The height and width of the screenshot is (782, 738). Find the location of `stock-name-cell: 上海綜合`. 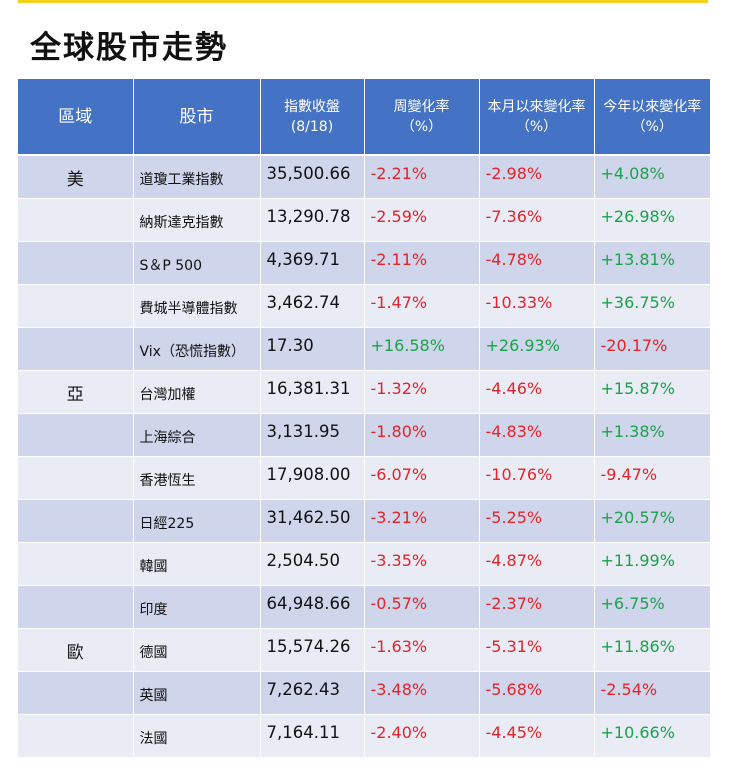

stock-name-cell: 上海綜合 is located at coordinates (197, 435).